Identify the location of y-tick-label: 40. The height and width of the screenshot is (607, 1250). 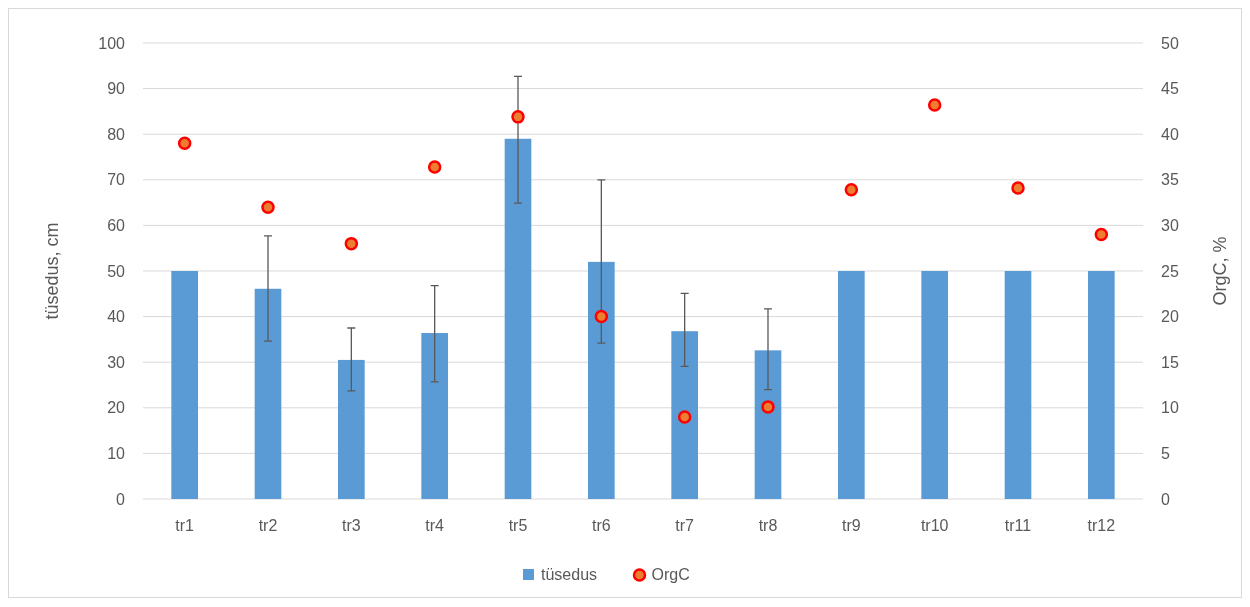
(116, 317).